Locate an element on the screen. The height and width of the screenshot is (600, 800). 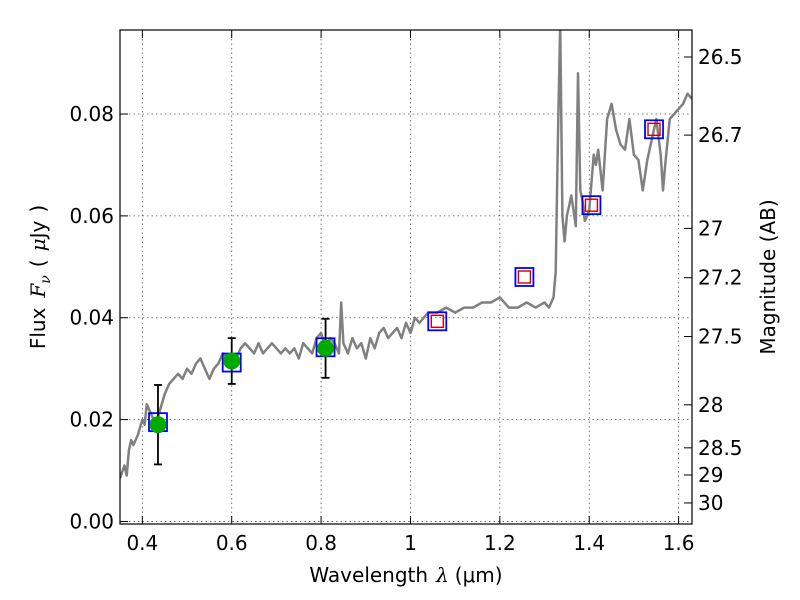
y2-tick-label: 29 is located at coordinates (710, 475).